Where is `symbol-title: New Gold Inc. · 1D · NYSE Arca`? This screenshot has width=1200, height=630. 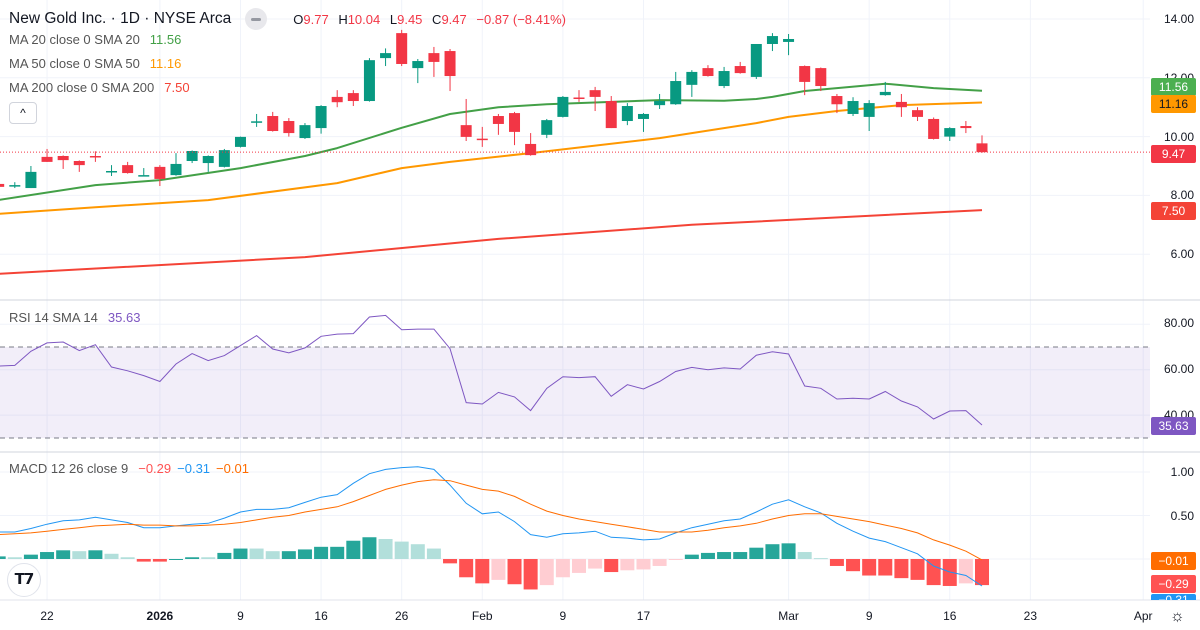 symbol-title: New Gold Inc. · 1D · NYSE Arca is located at coordinates (120, 18).